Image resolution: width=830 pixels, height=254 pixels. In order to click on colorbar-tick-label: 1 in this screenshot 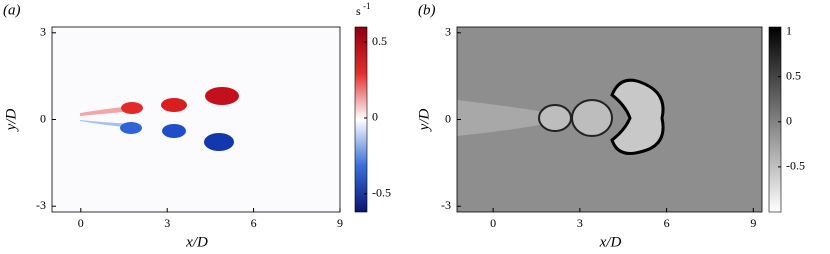, I will do `click(789, 30)`.